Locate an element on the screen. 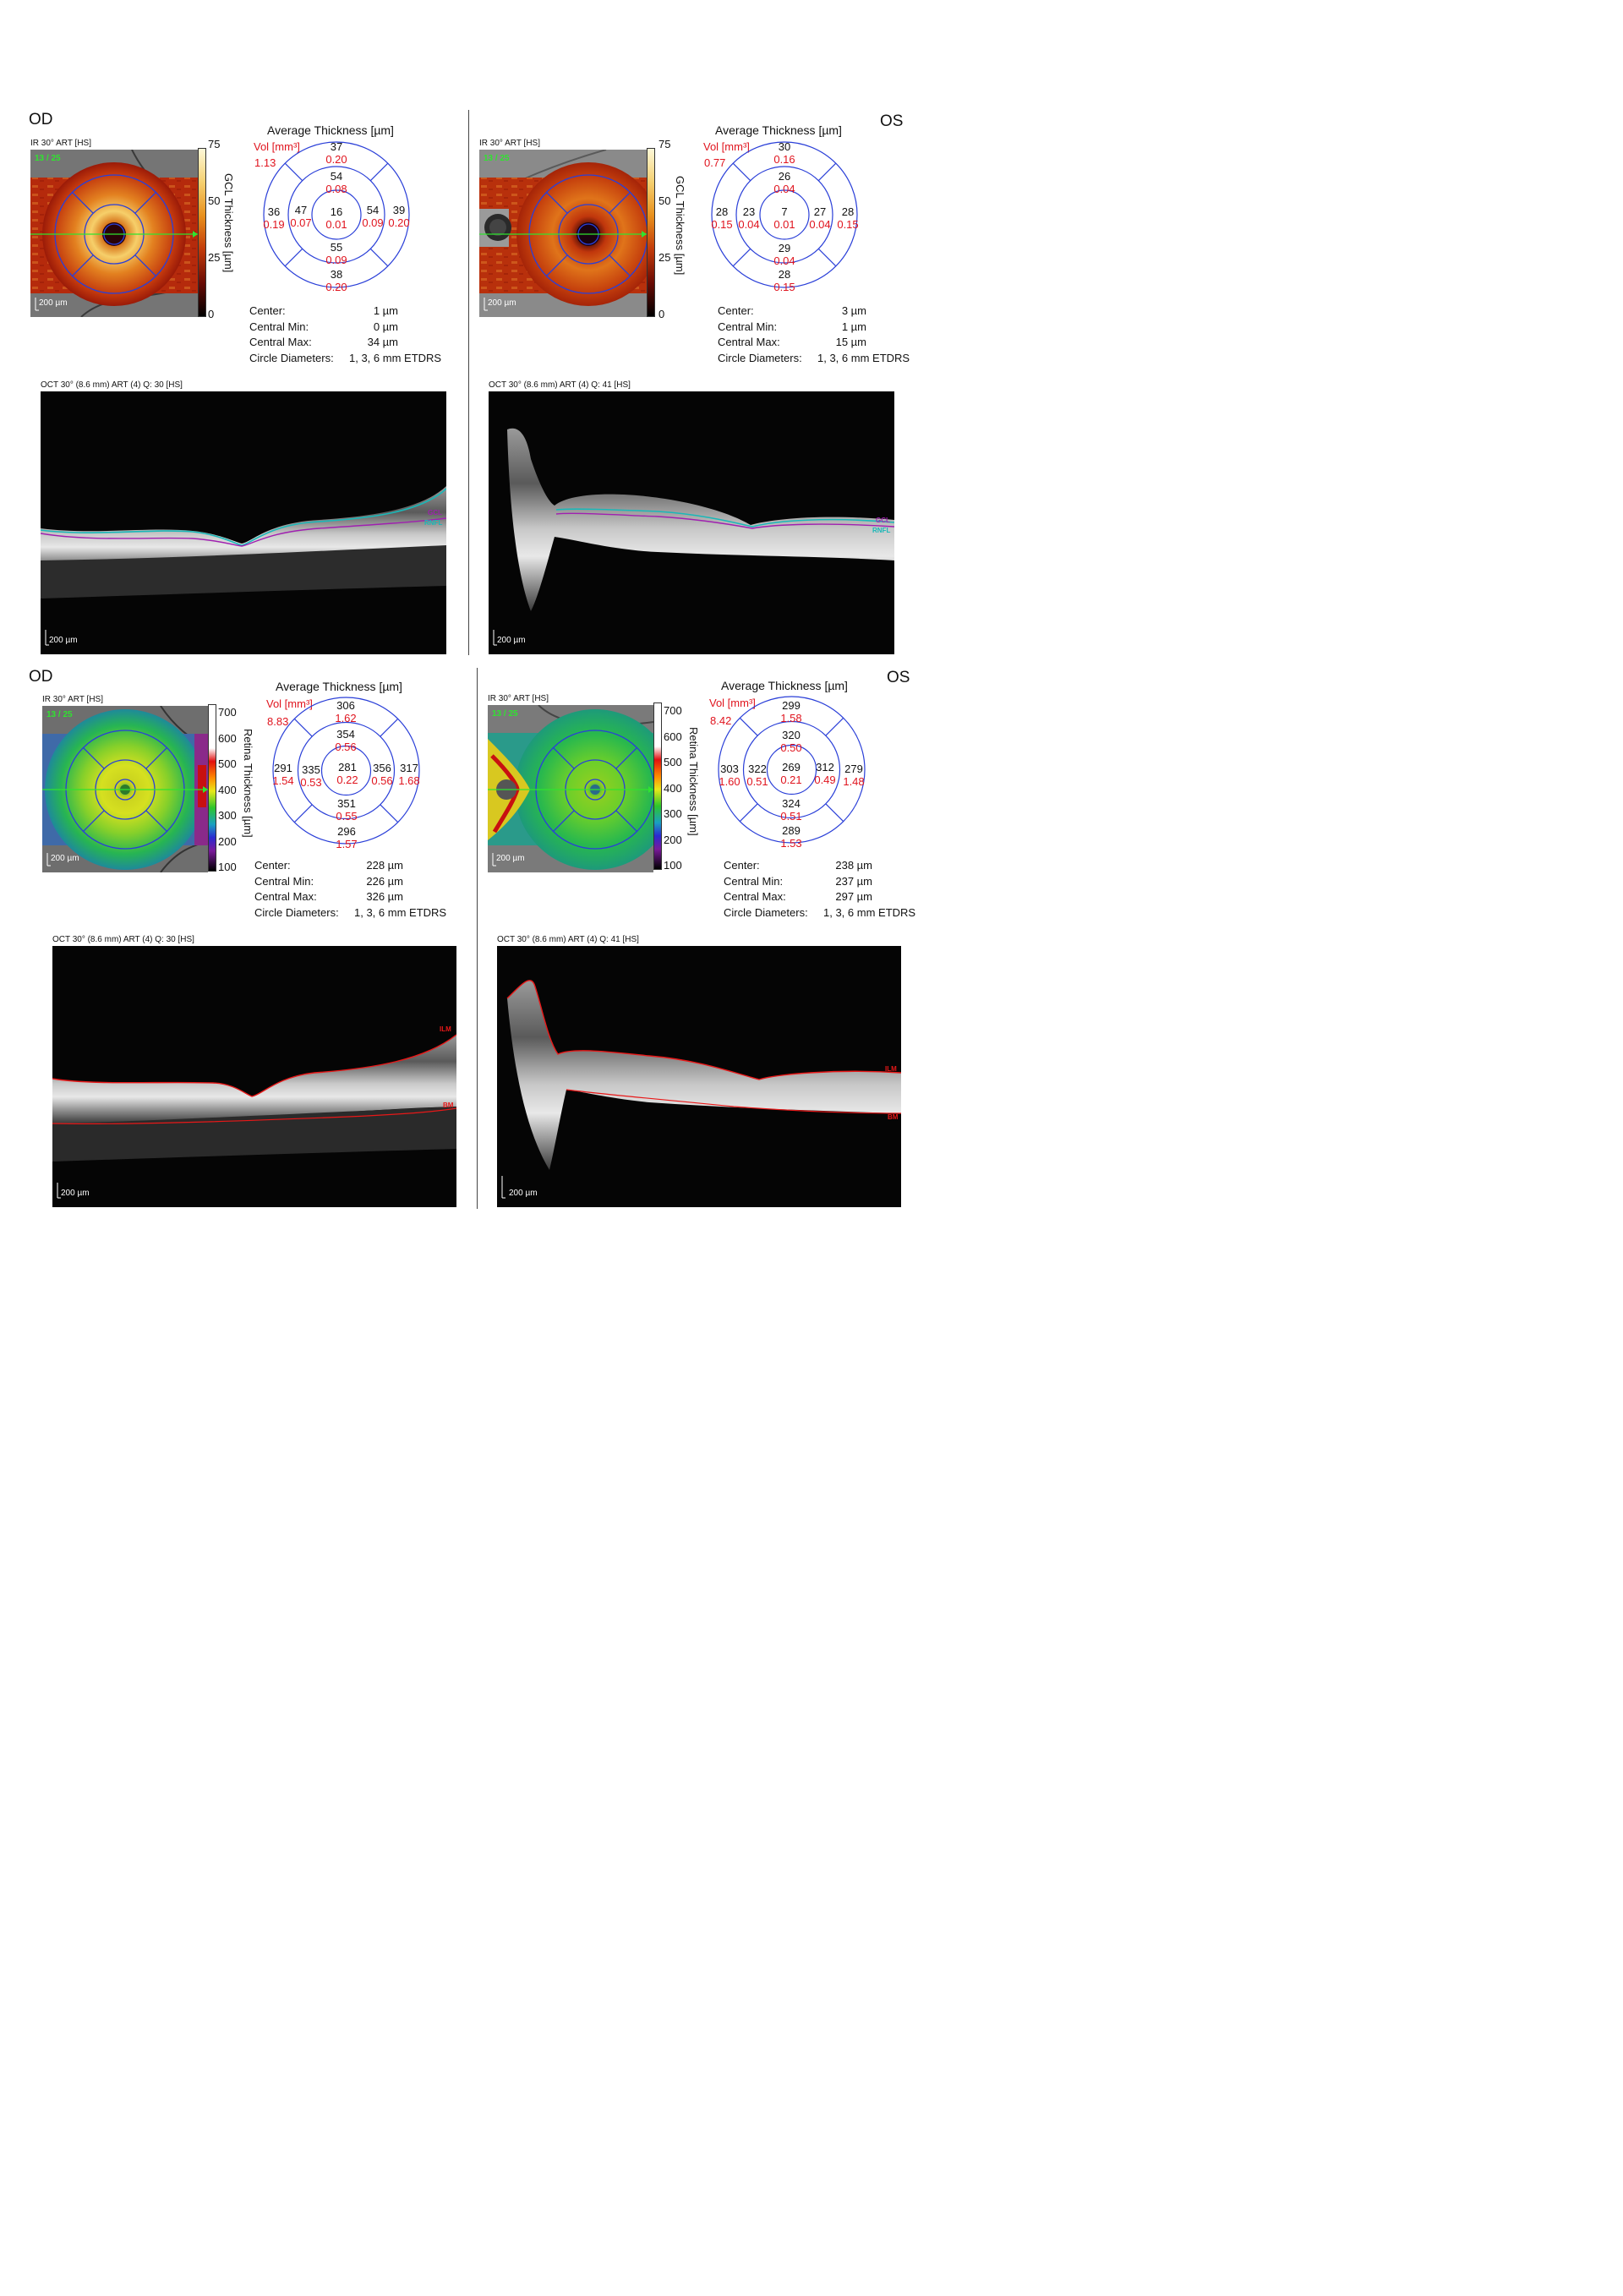 This screenshot has height=2296, width=1623. vol-value: 8.42 is located at coordinates (721, 720).